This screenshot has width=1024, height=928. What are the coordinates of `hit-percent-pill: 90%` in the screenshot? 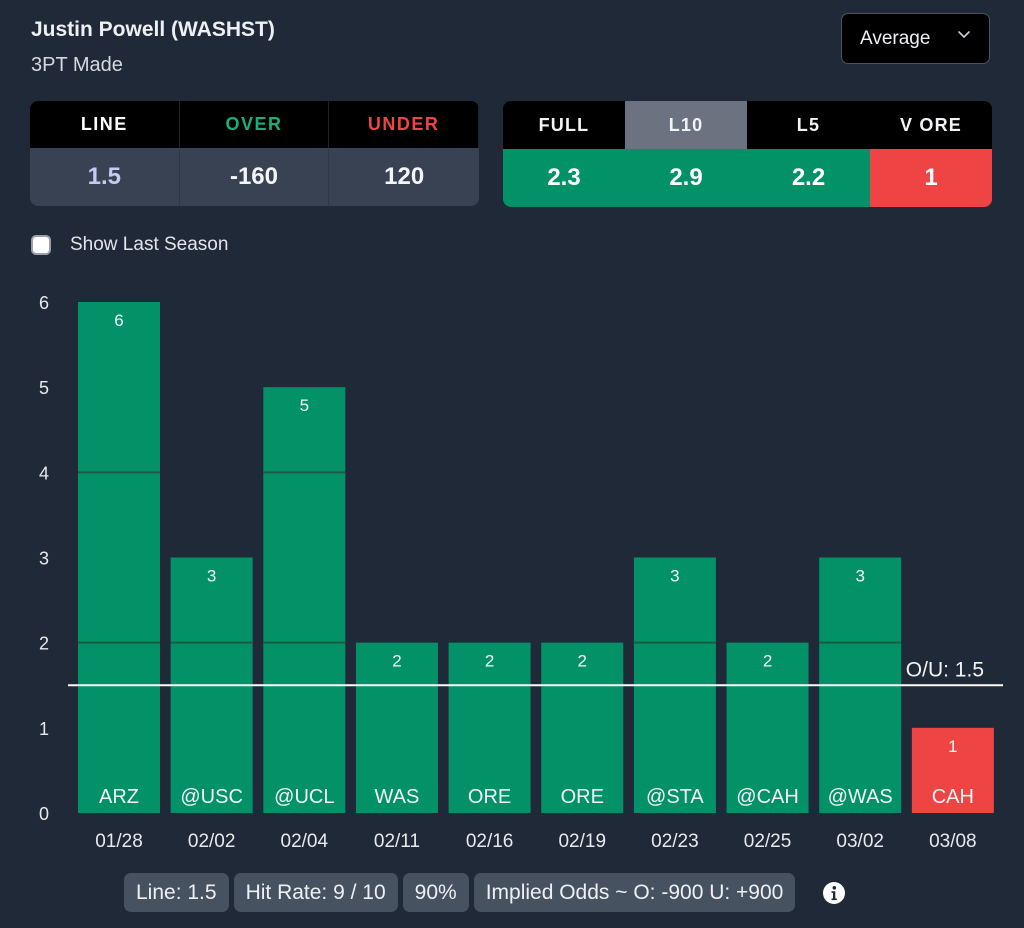 It's located at (435, 892).